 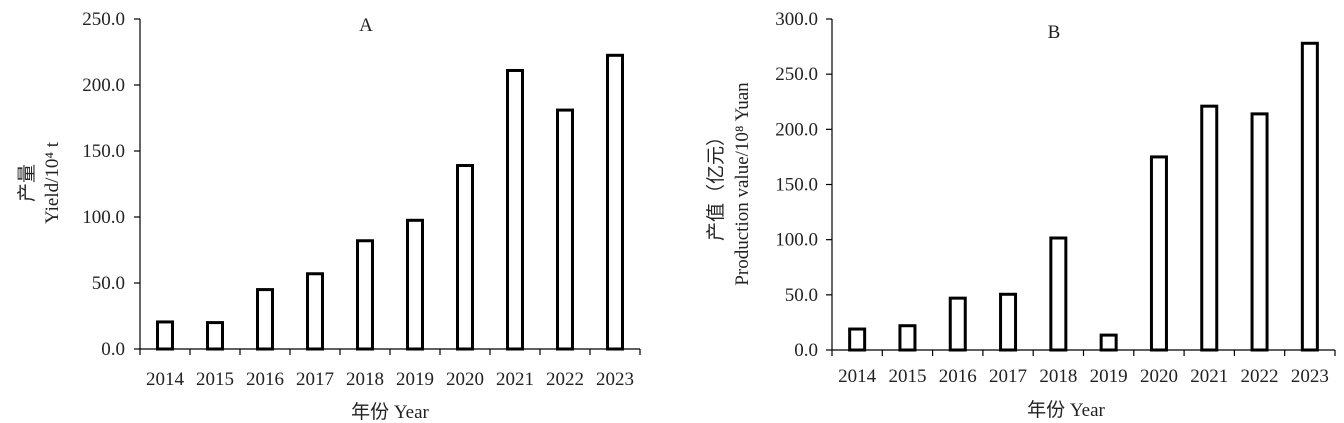 I want to click on chart-b-xtick-label: 2017, so click(x=1008, y=376).